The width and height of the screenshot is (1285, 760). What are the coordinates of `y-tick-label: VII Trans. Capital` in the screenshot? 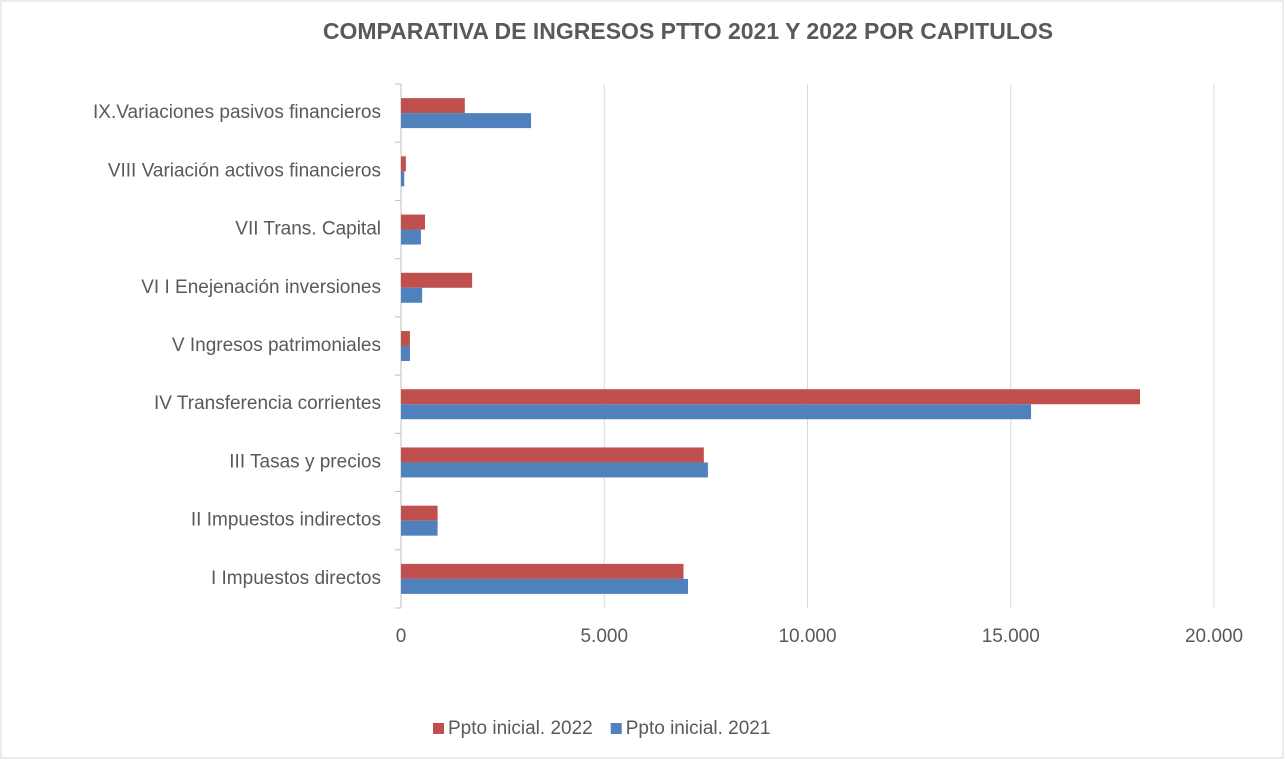 It's located at (308, 229).